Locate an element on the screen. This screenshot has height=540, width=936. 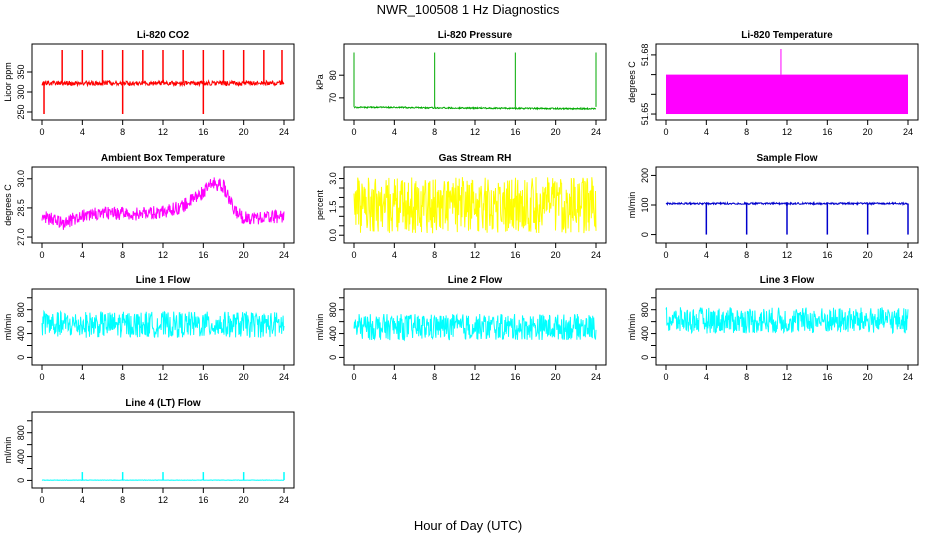
chart-title: Line 1 Flow is located at coordinates (163, 280).